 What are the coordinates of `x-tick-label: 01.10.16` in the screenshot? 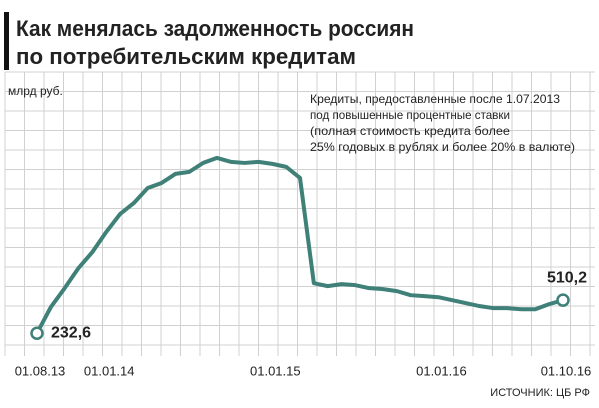 It's located at (566, 370).